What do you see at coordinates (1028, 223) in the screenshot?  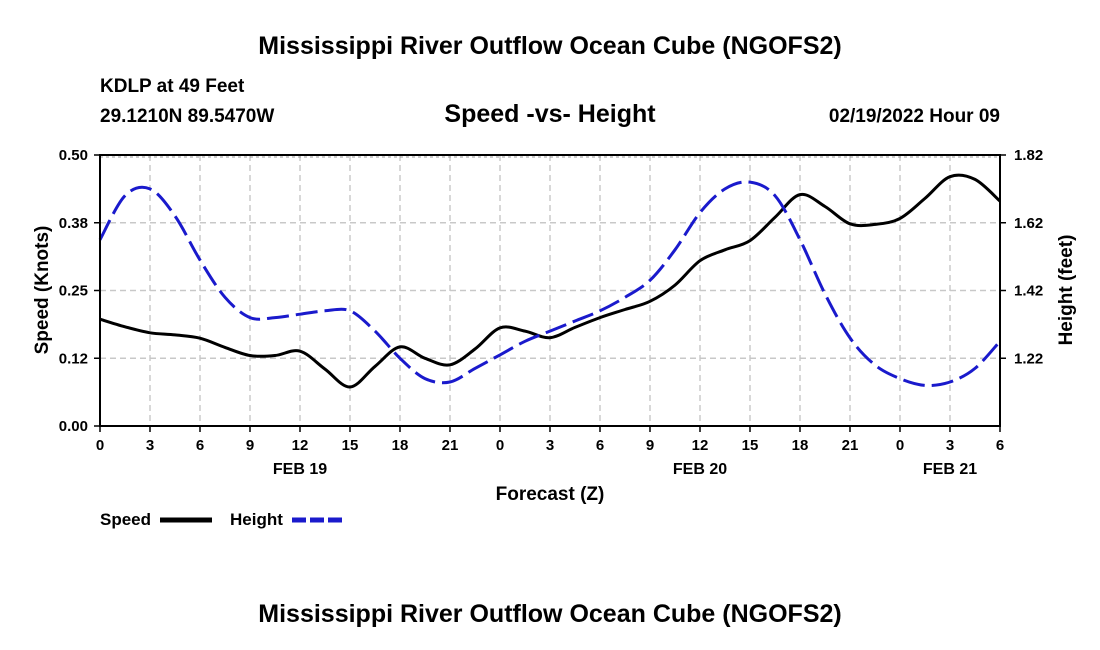 I see `y2-tick-label: 1.62` at bounding box center [1028, 223].